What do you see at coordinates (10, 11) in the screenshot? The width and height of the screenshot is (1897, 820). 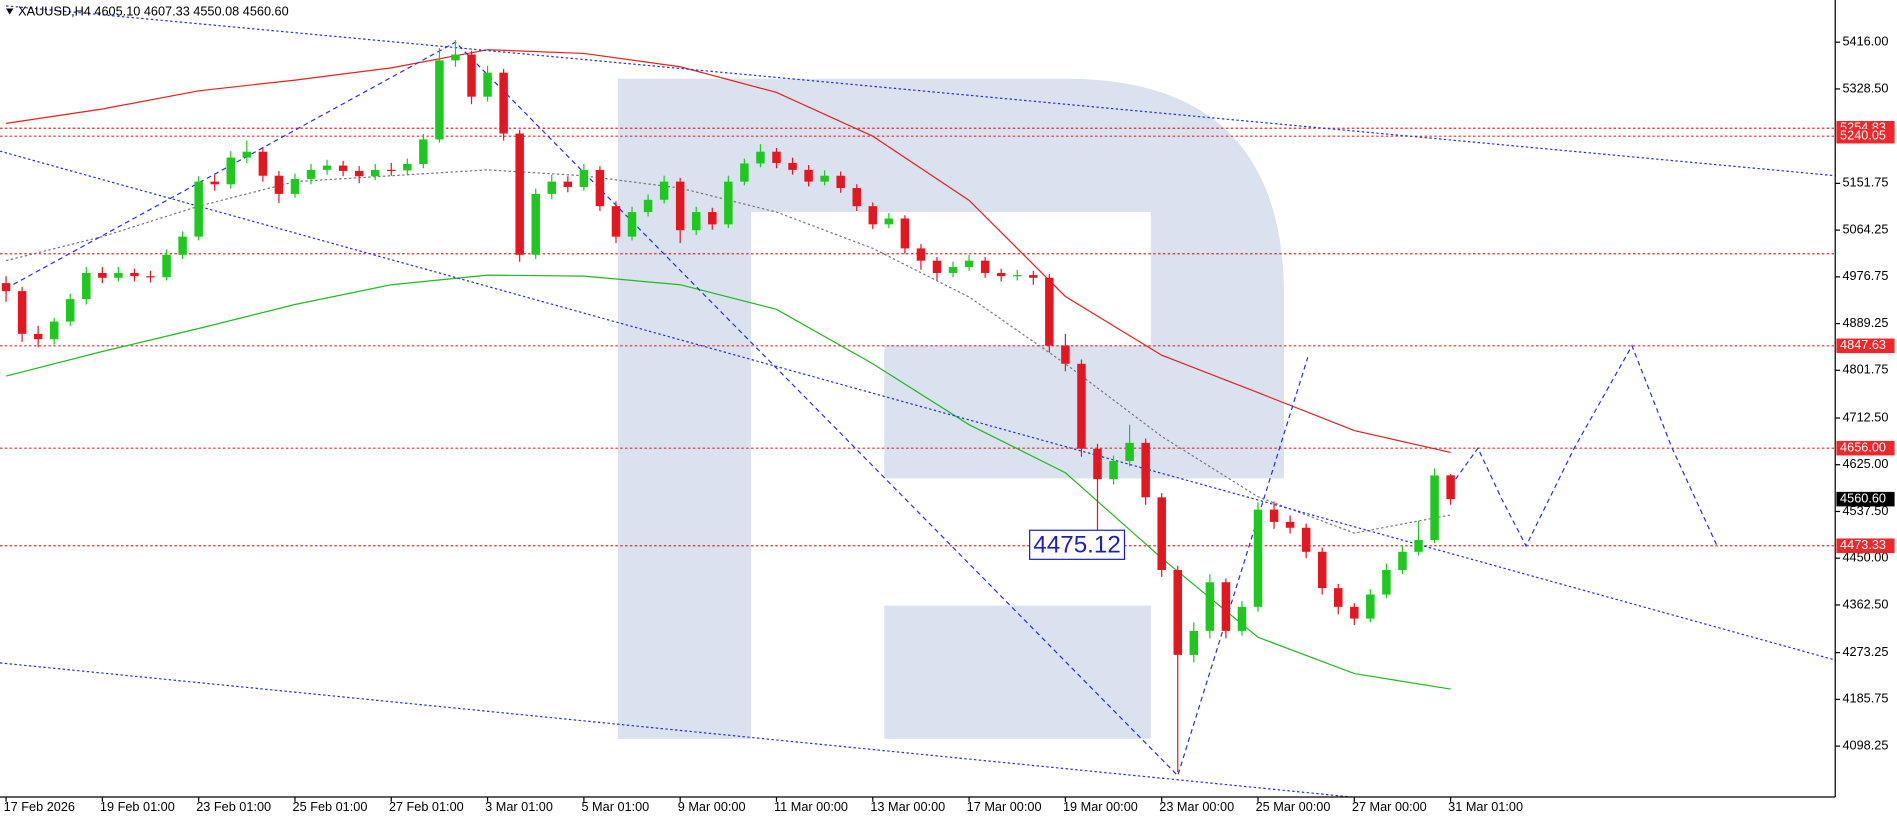 I see `menu-arrow` at bounding box center [10, 11].